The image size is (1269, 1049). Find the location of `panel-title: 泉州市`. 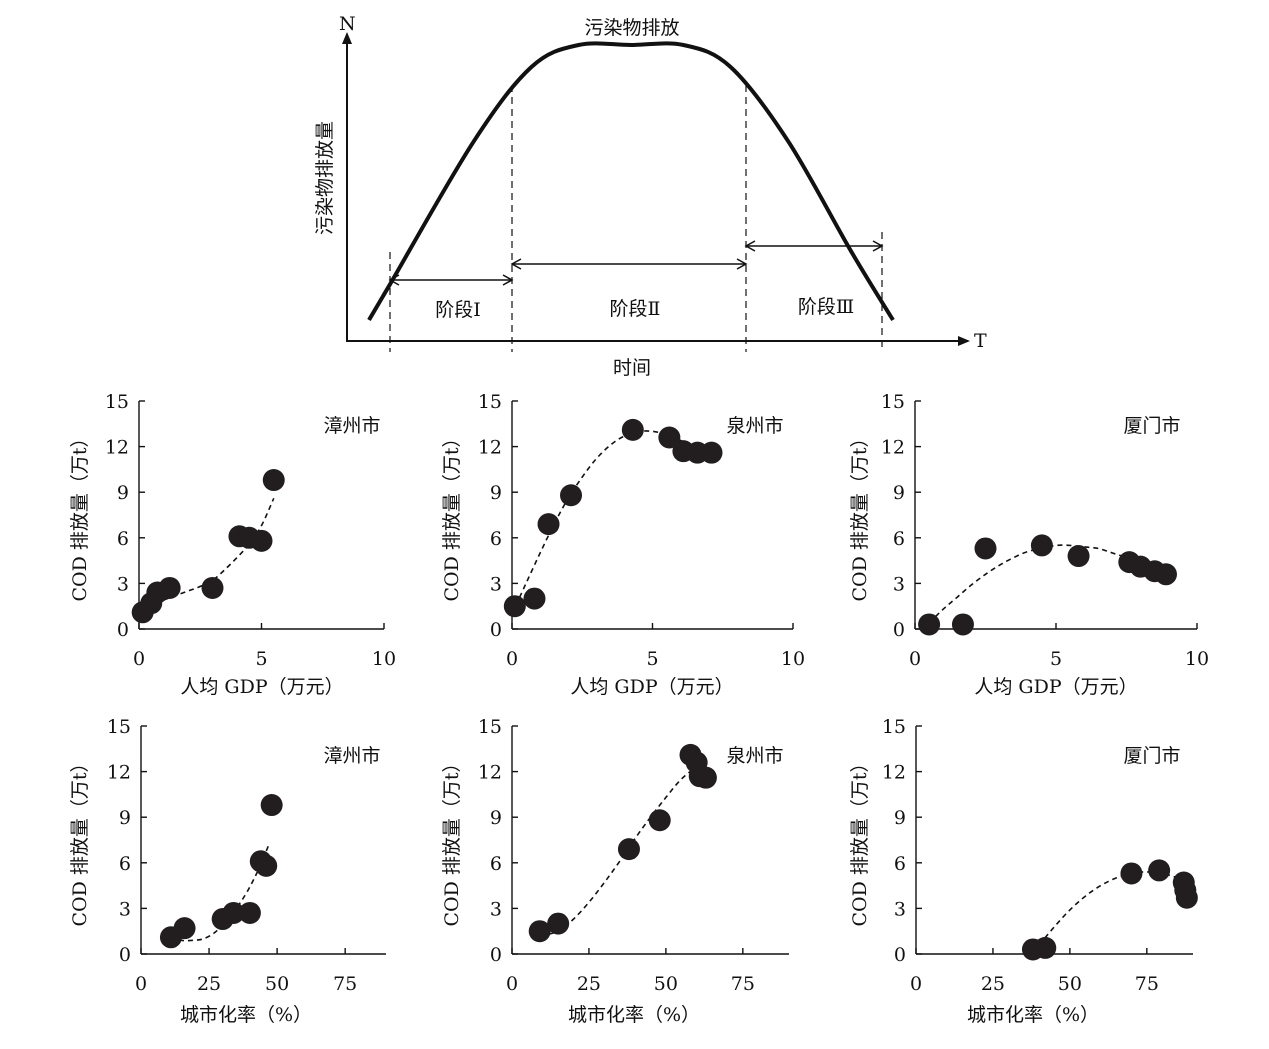

panel-title: 泉州市 is located at coordinates (754, 426).